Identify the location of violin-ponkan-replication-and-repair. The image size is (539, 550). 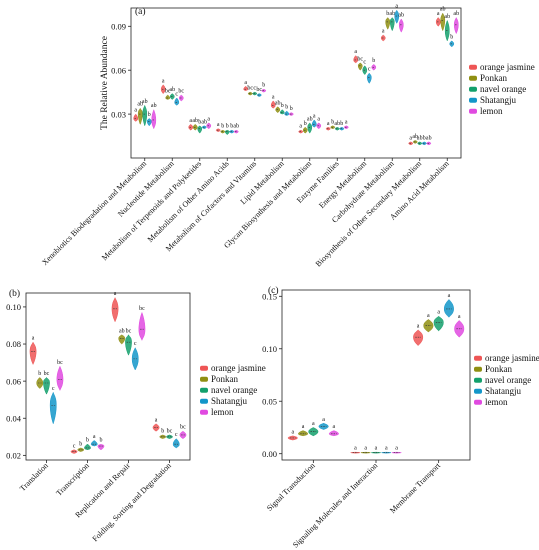
(122, 339).